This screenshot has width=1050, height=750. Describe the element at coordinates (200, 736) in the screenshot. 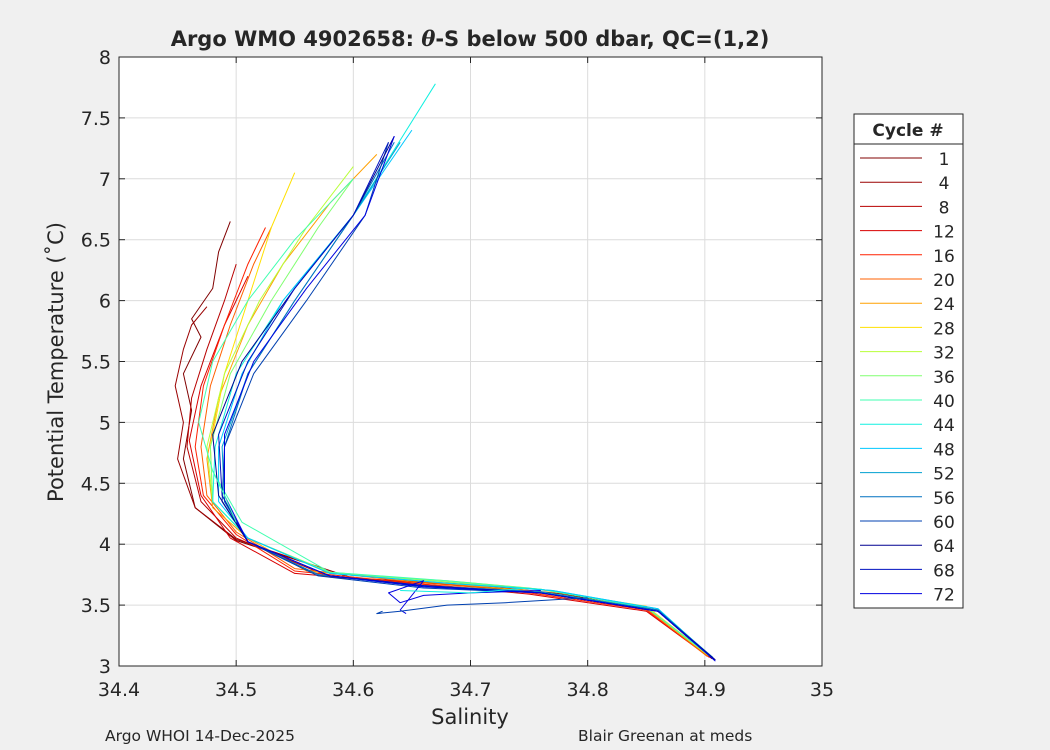

I see `footer-left: Argo WHOI 14-Dec-2025` at that location.